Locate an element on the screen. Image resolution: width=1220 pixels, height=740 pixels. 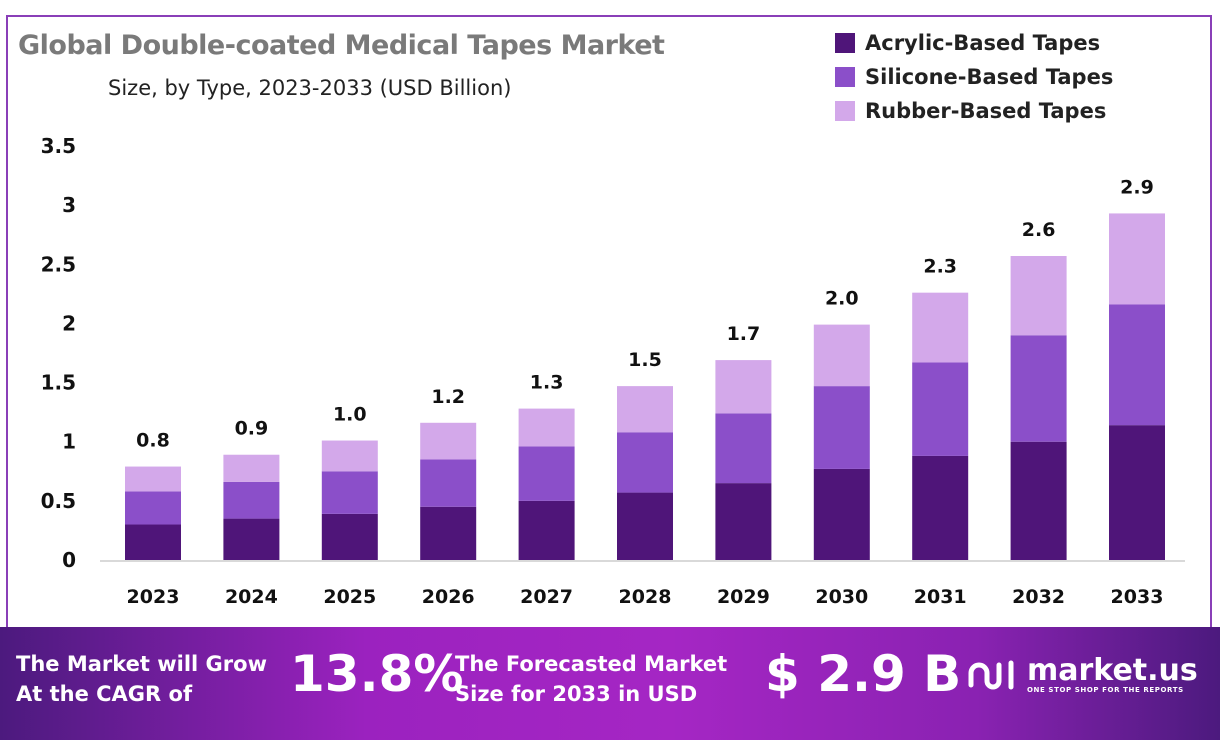
legend-label: Rubber-Based Tapes is located at coordinates (986, 111).